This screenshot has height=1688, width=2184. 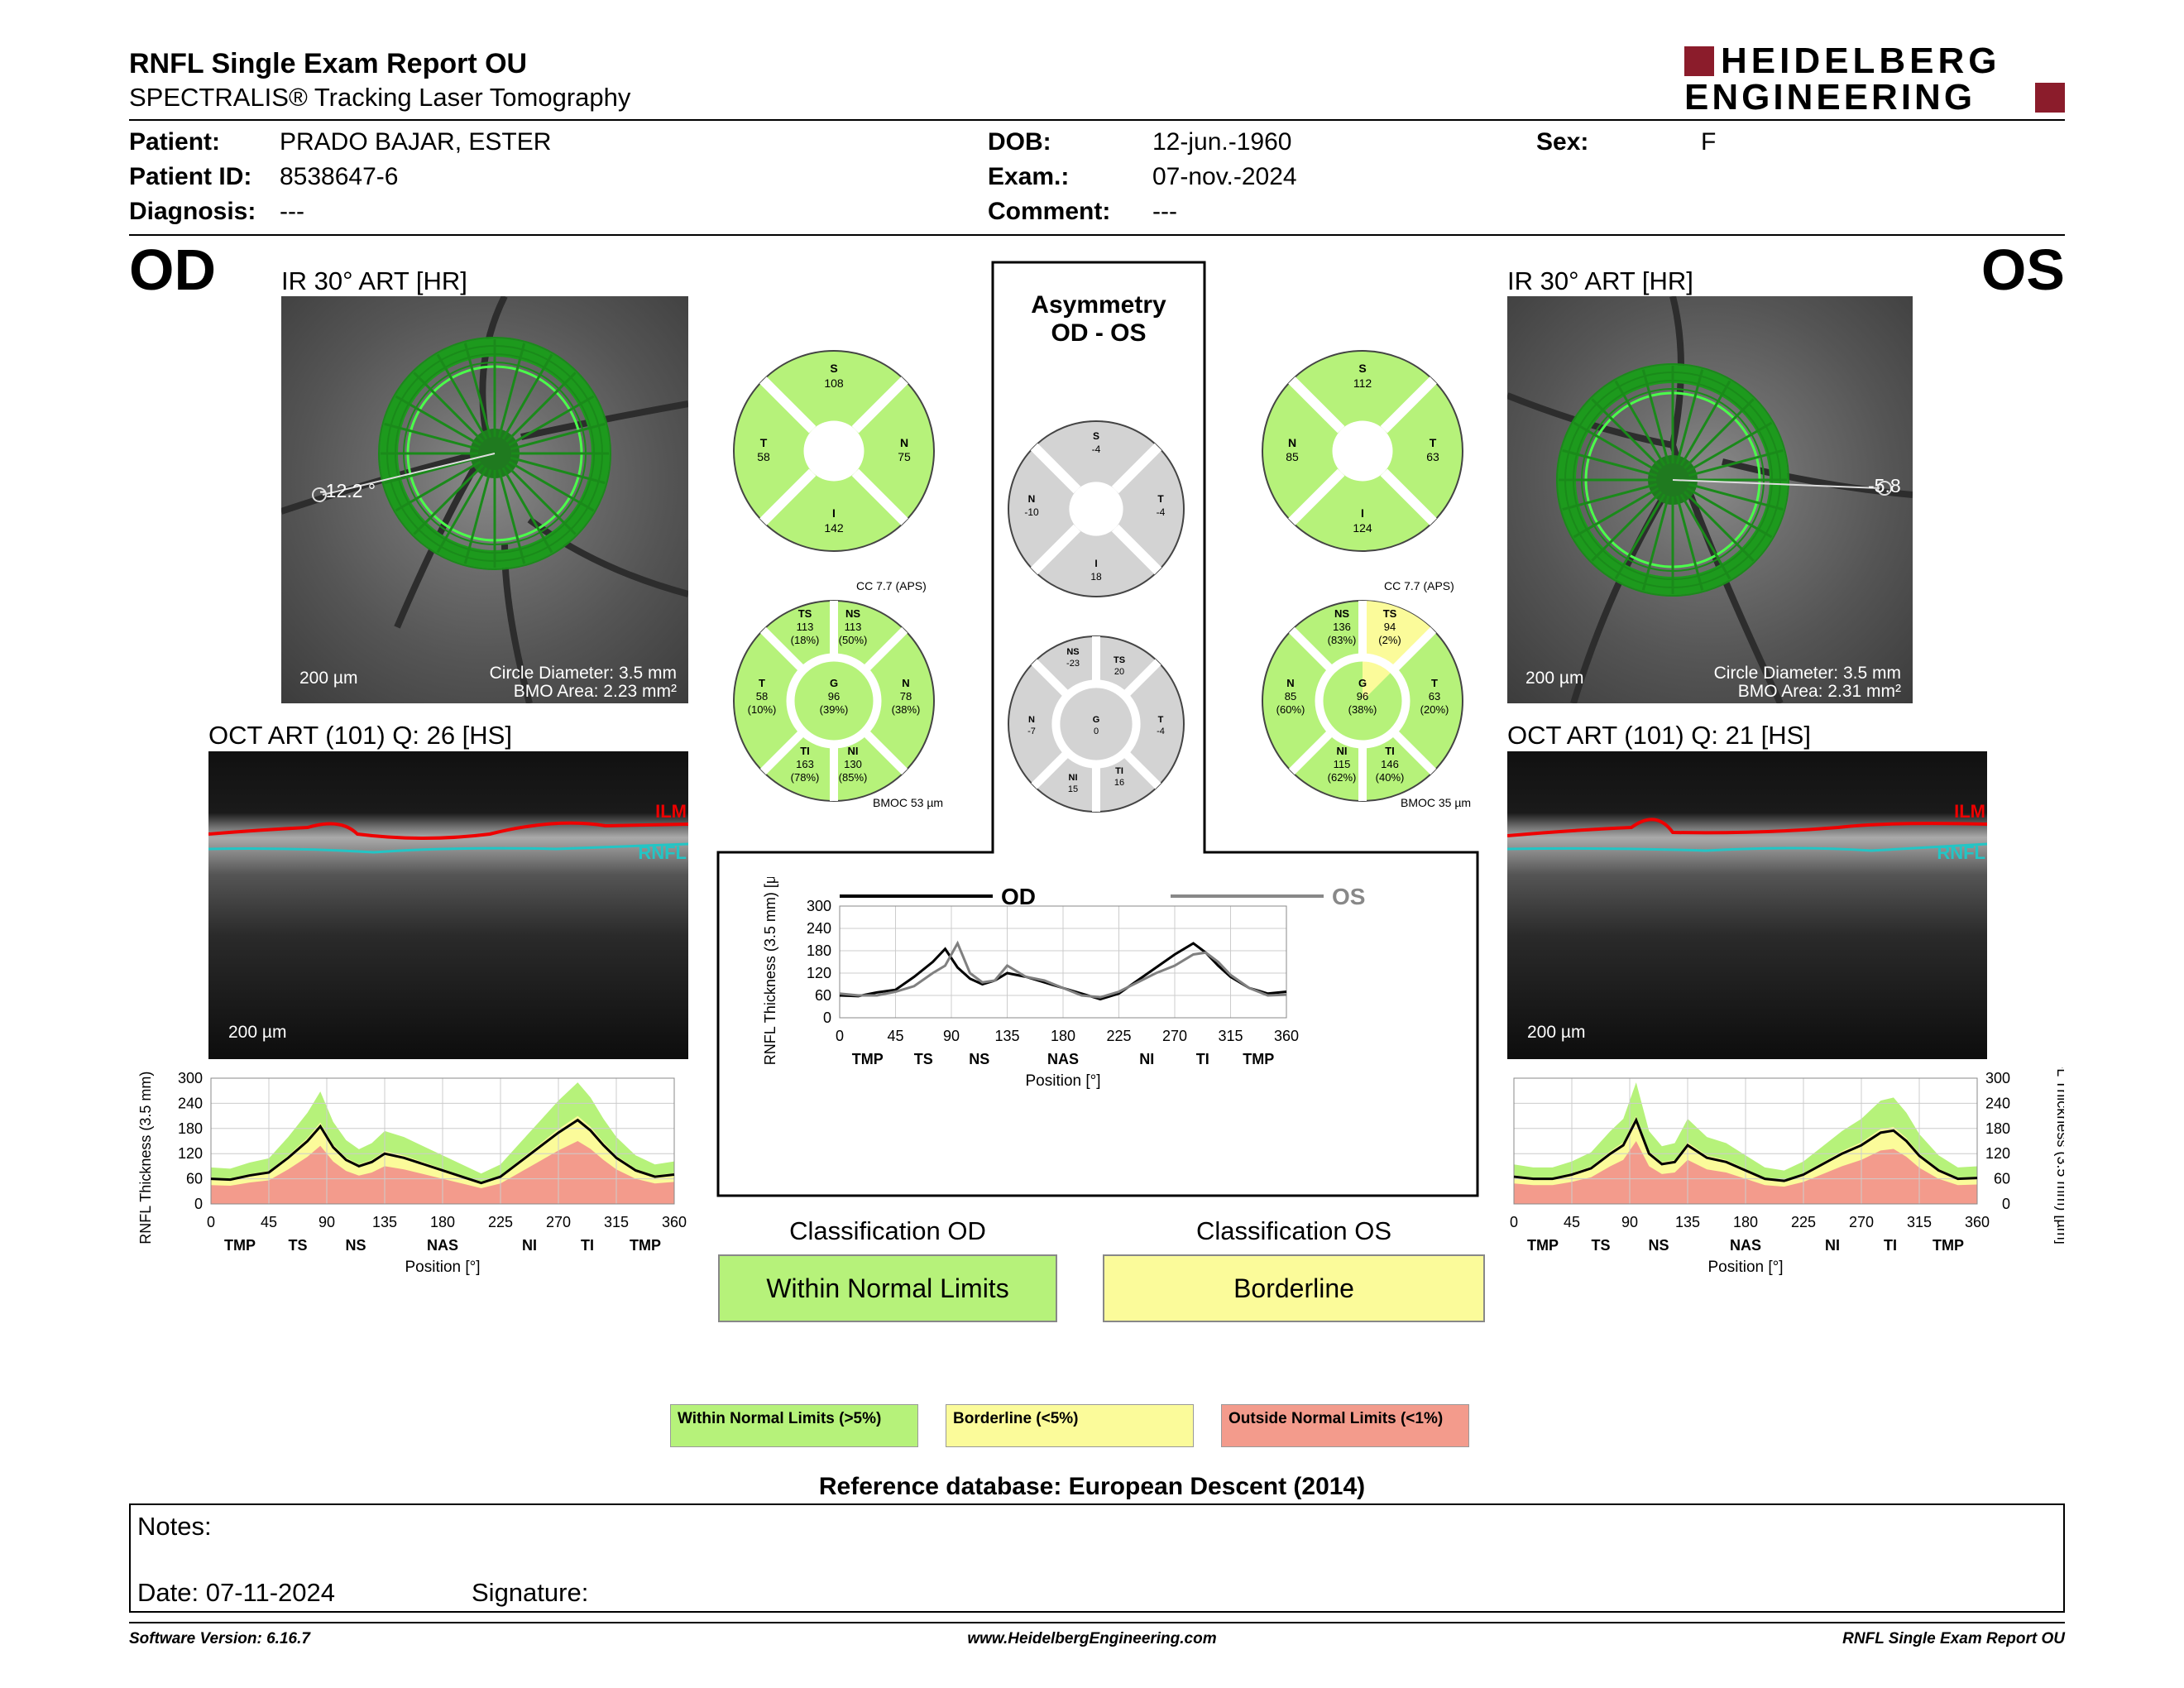 I want to click on notes-box: Notes: Date: 07-11-2024 Signature:, so click(x=1097, y=1558).